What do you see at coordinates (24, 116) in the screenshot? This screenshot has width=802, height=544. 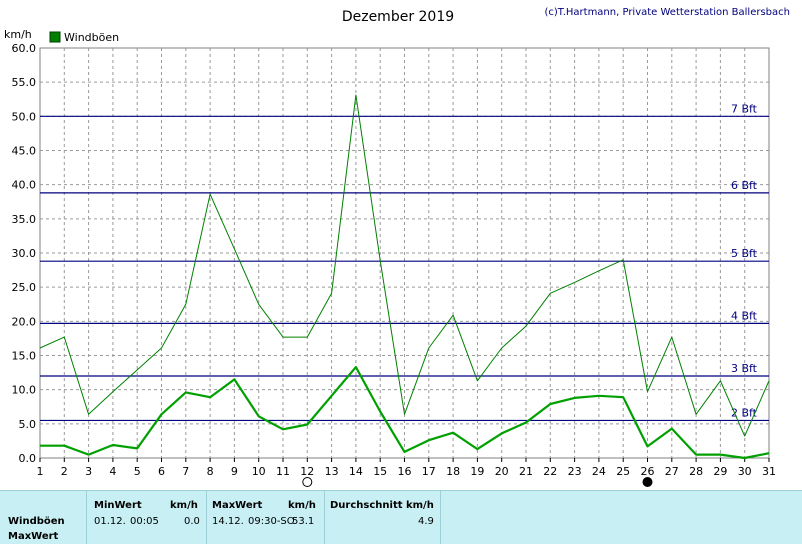 I see `y-tick-label: 50.0` at bounding box center [24, 116].